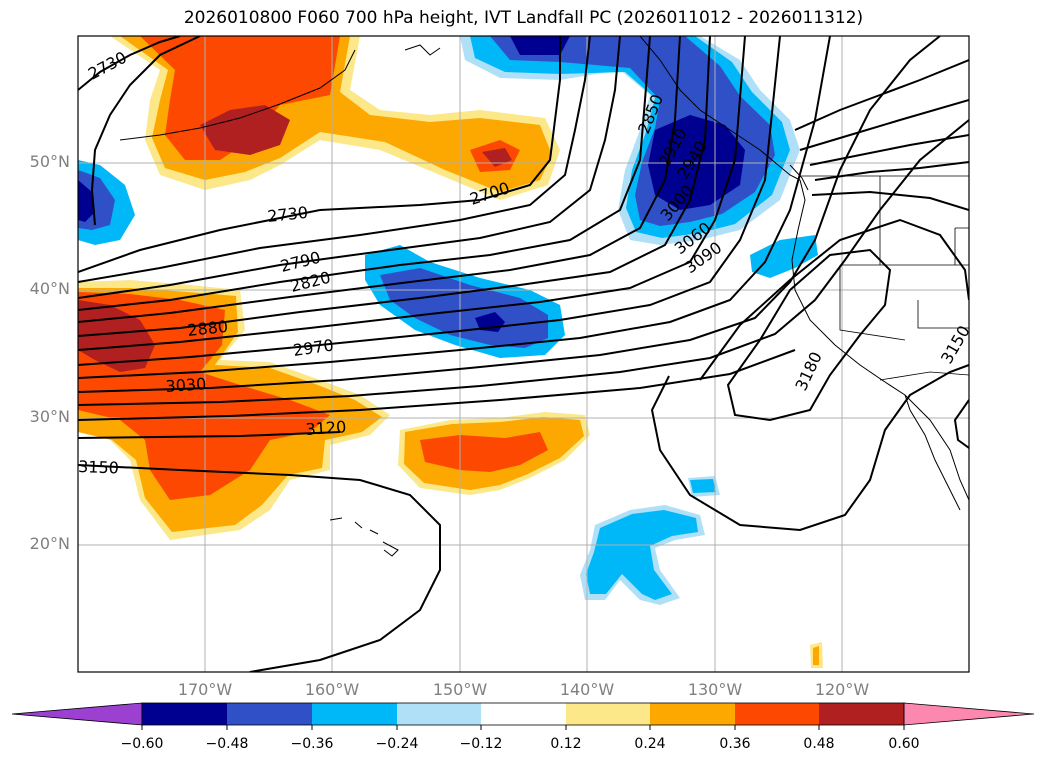  Describe the element at coordinates (587, 689) in the screenshot. I see `lon-tick-label: 140°W` at that location.